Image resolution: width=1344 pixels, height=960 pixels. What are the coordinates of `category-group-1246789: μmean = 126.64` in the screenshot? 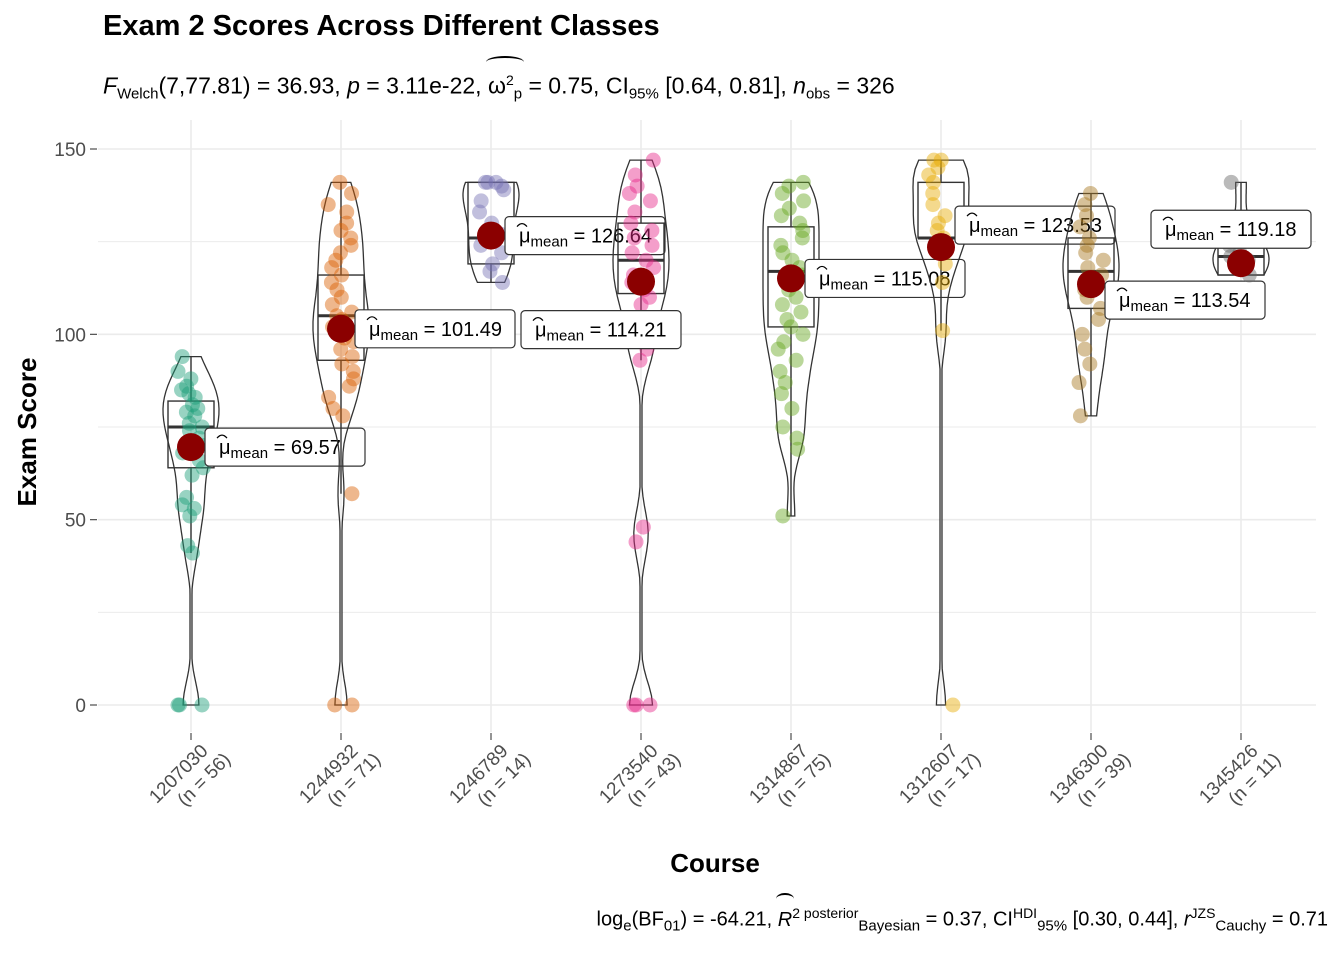 It's located at (564, 232).